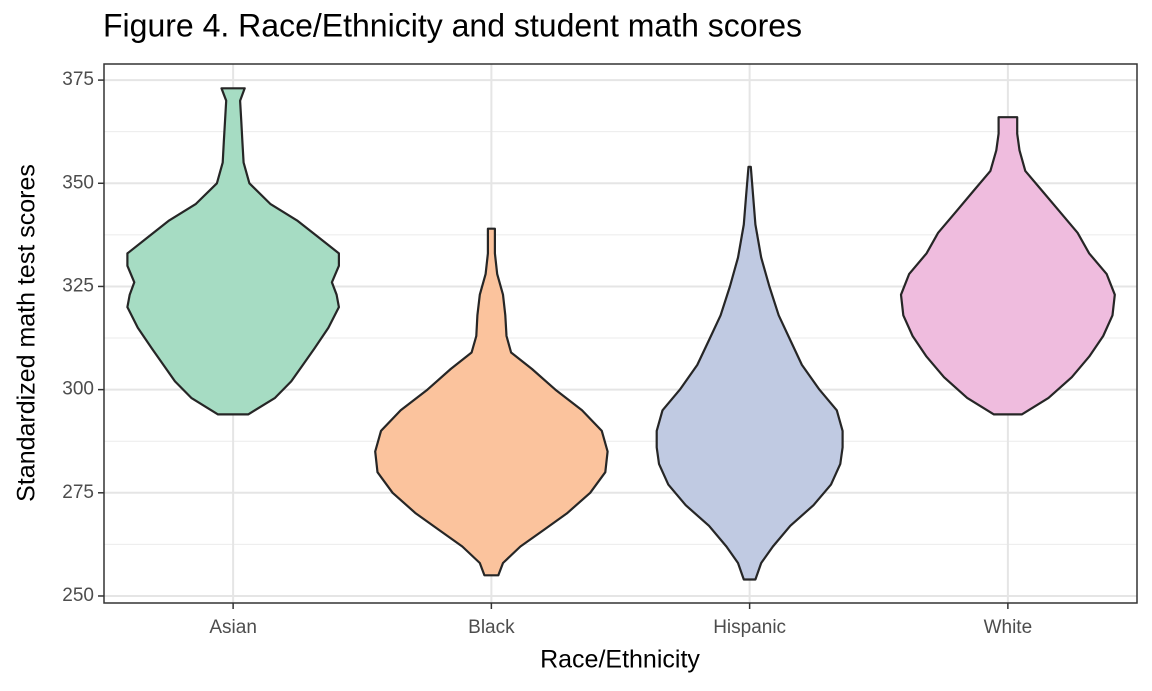 The image size is (1152, 691). I want to click on x-tick-label: Hispanic, so click(749, 627).